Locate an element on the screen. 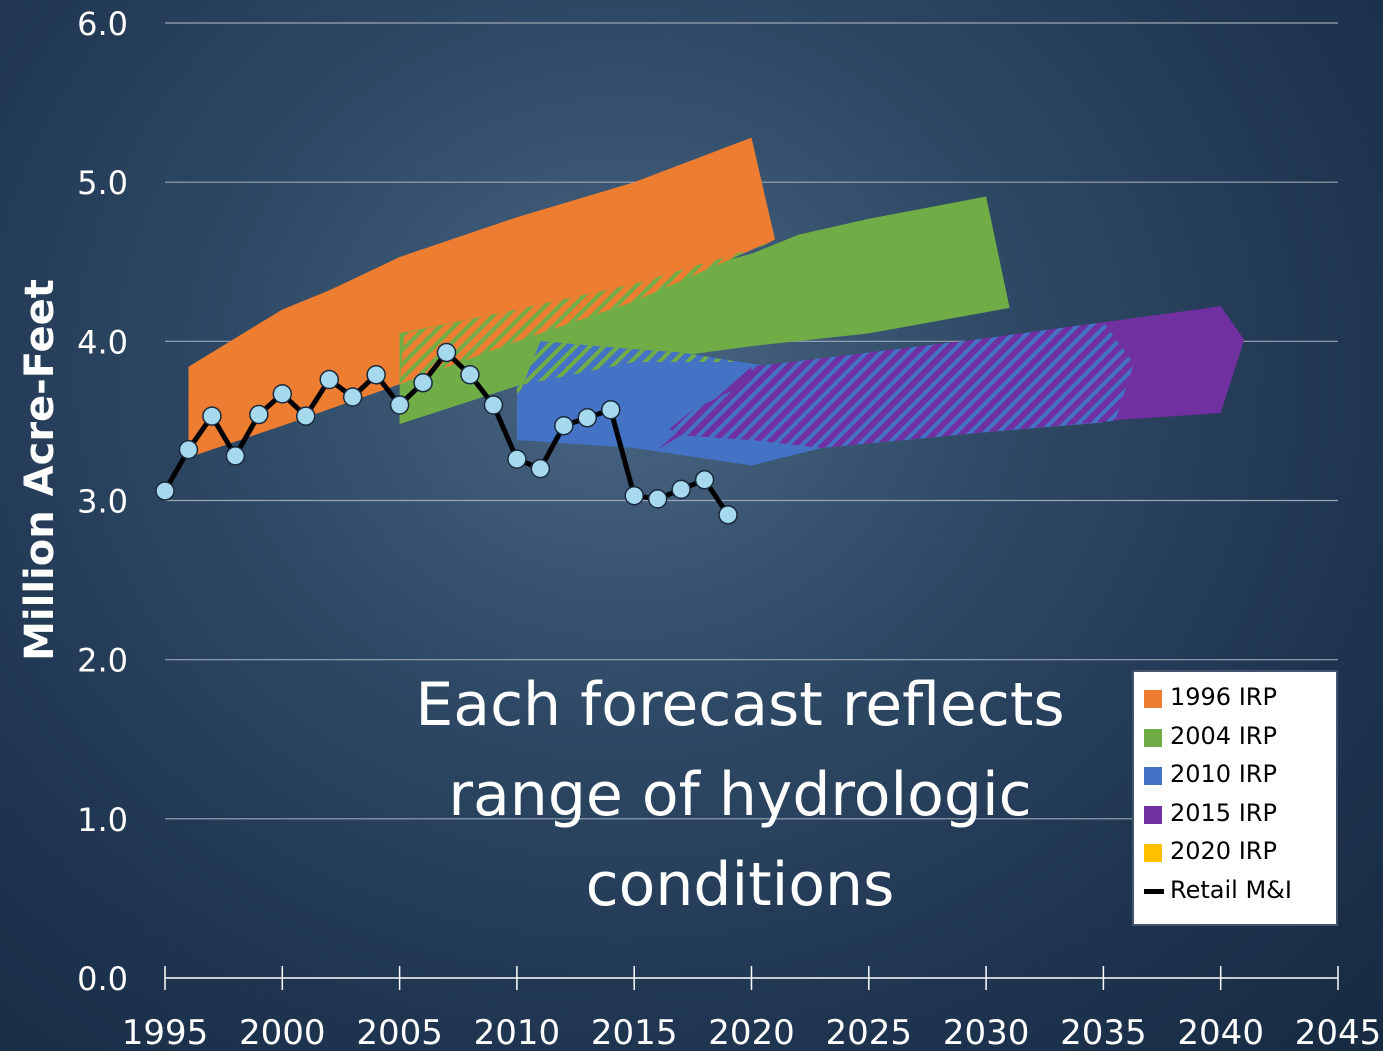 Image resolution: width=1383 pixels, height=1051 pixels. legend-label: 2015 IRP is located at coordinates (1223, 812).